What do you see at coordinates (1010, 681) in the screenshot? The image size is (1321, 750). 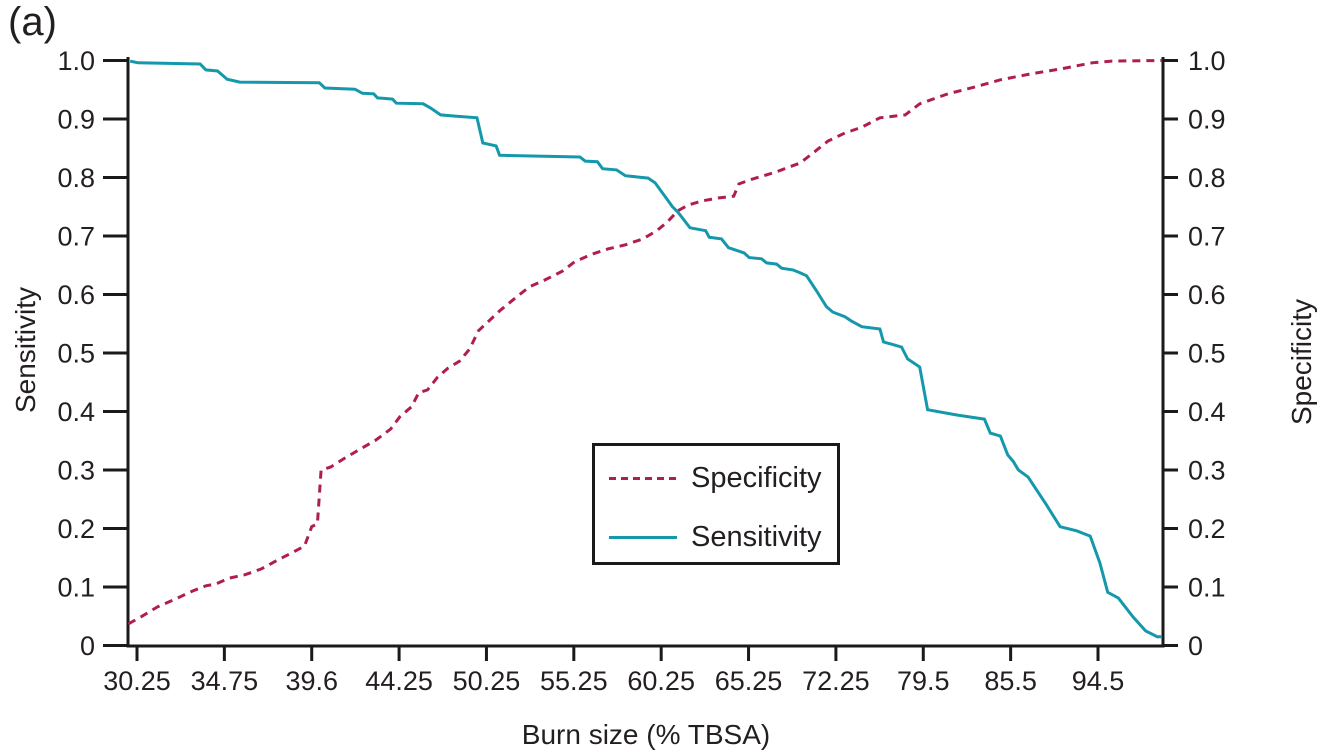 I see `x-tick-label: 85.5` at bounding box center [1010, 681].